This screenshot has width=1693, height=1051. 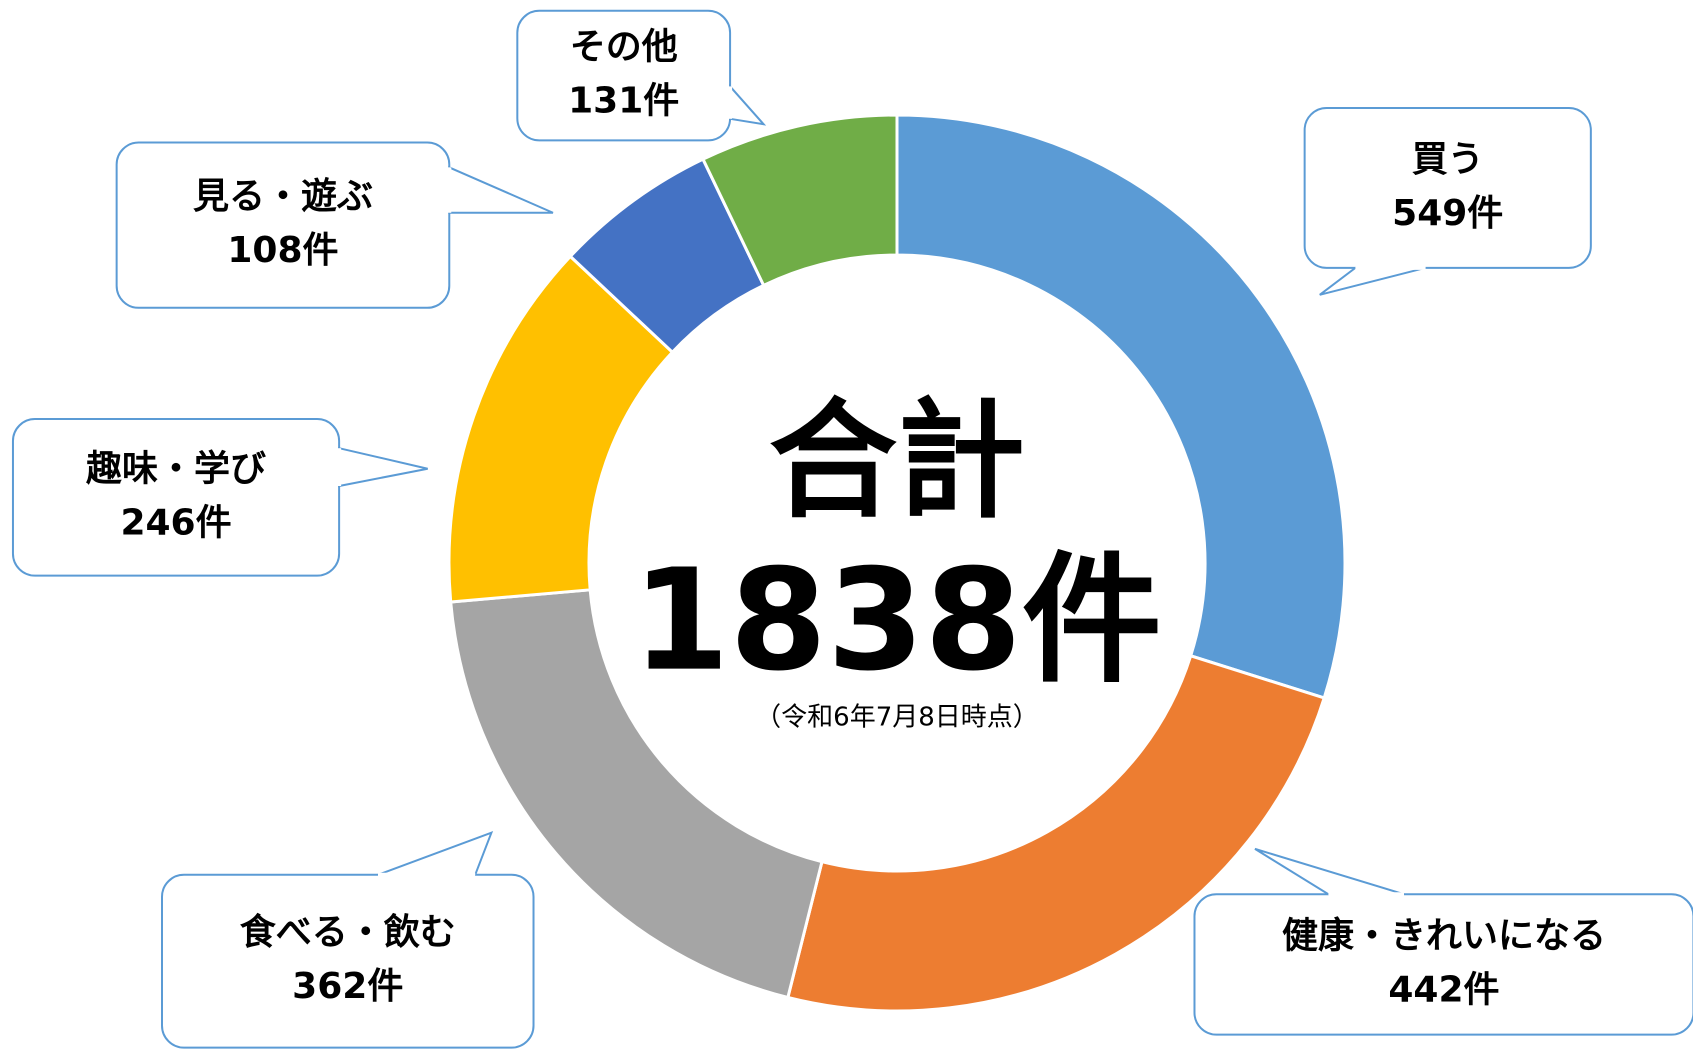 I want to click on value-label: 442件, so click(x=1443, y=989).